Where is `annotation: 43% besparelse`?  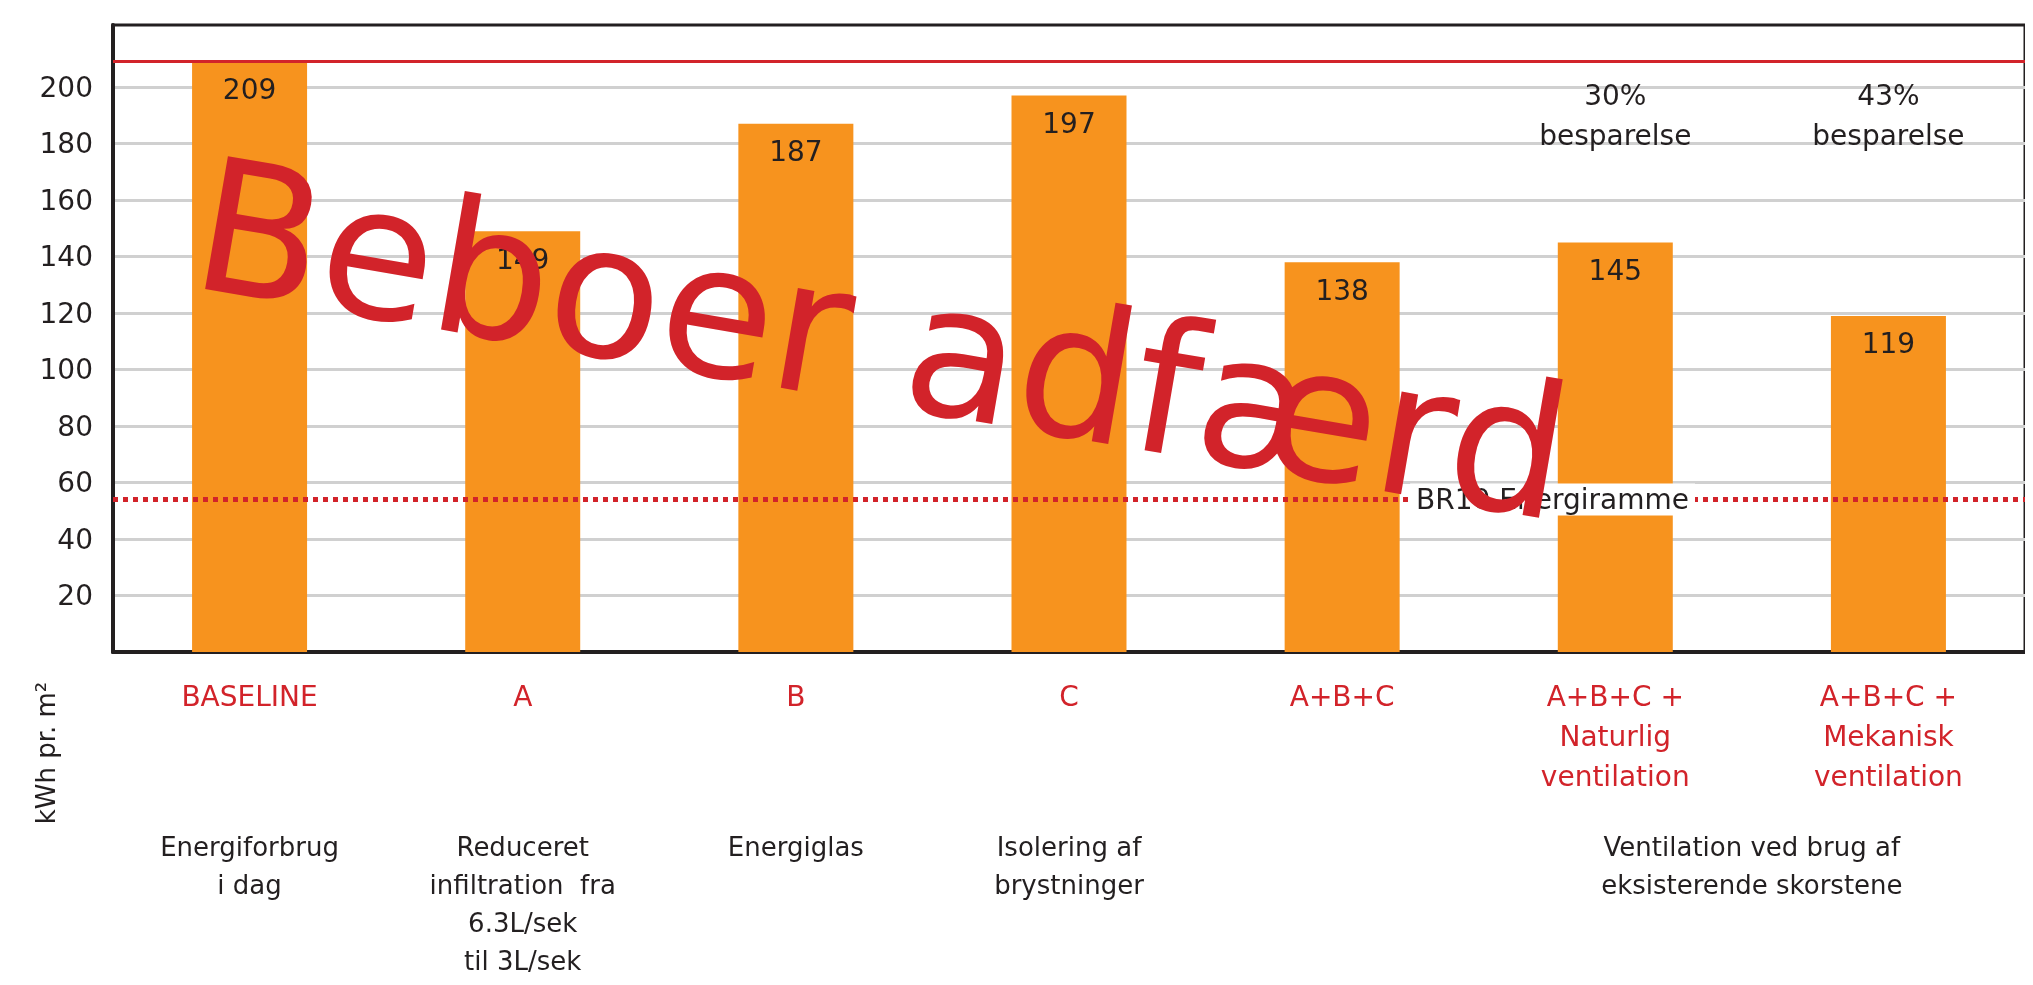
annotation: 43% besparelse is located at coordinates (1888, 115).